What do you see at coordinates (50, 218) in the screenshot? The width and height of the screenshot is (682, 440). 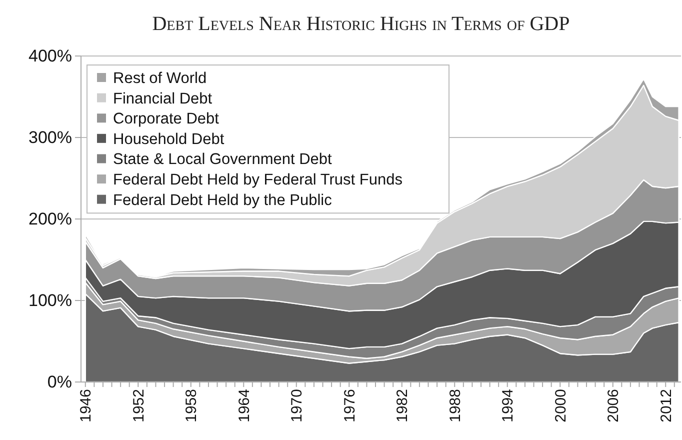 I see `y-tick-label: 200%` at bounding box center [50, 218].